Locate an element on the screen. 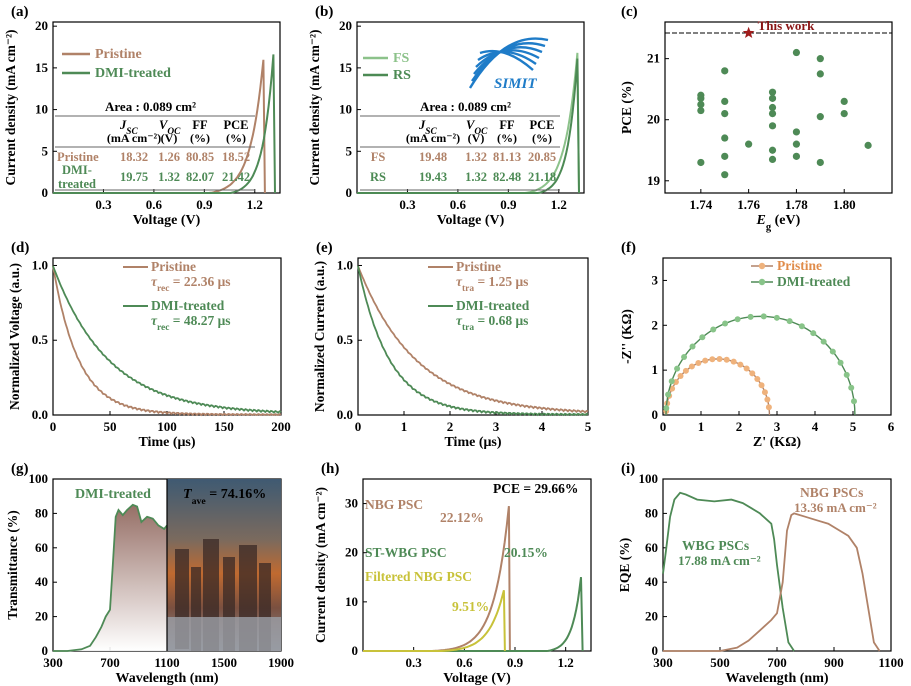  this-work-star is located at coordinates (748, 32).